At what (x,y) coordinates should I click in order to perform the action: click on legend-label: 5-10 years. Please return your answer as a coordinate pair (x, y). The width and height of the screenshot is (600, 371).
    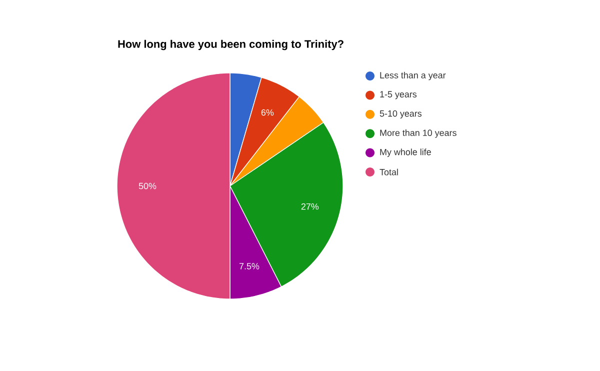
    Looking at the image, I should click on (401, 114).